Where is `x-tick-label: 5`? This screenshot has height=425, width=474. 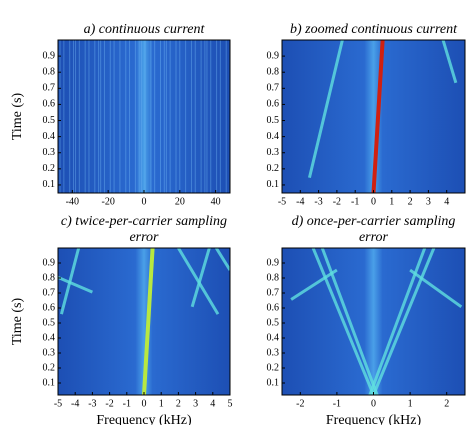
x-tick-label: 5 is located at coordinates (230, 403).